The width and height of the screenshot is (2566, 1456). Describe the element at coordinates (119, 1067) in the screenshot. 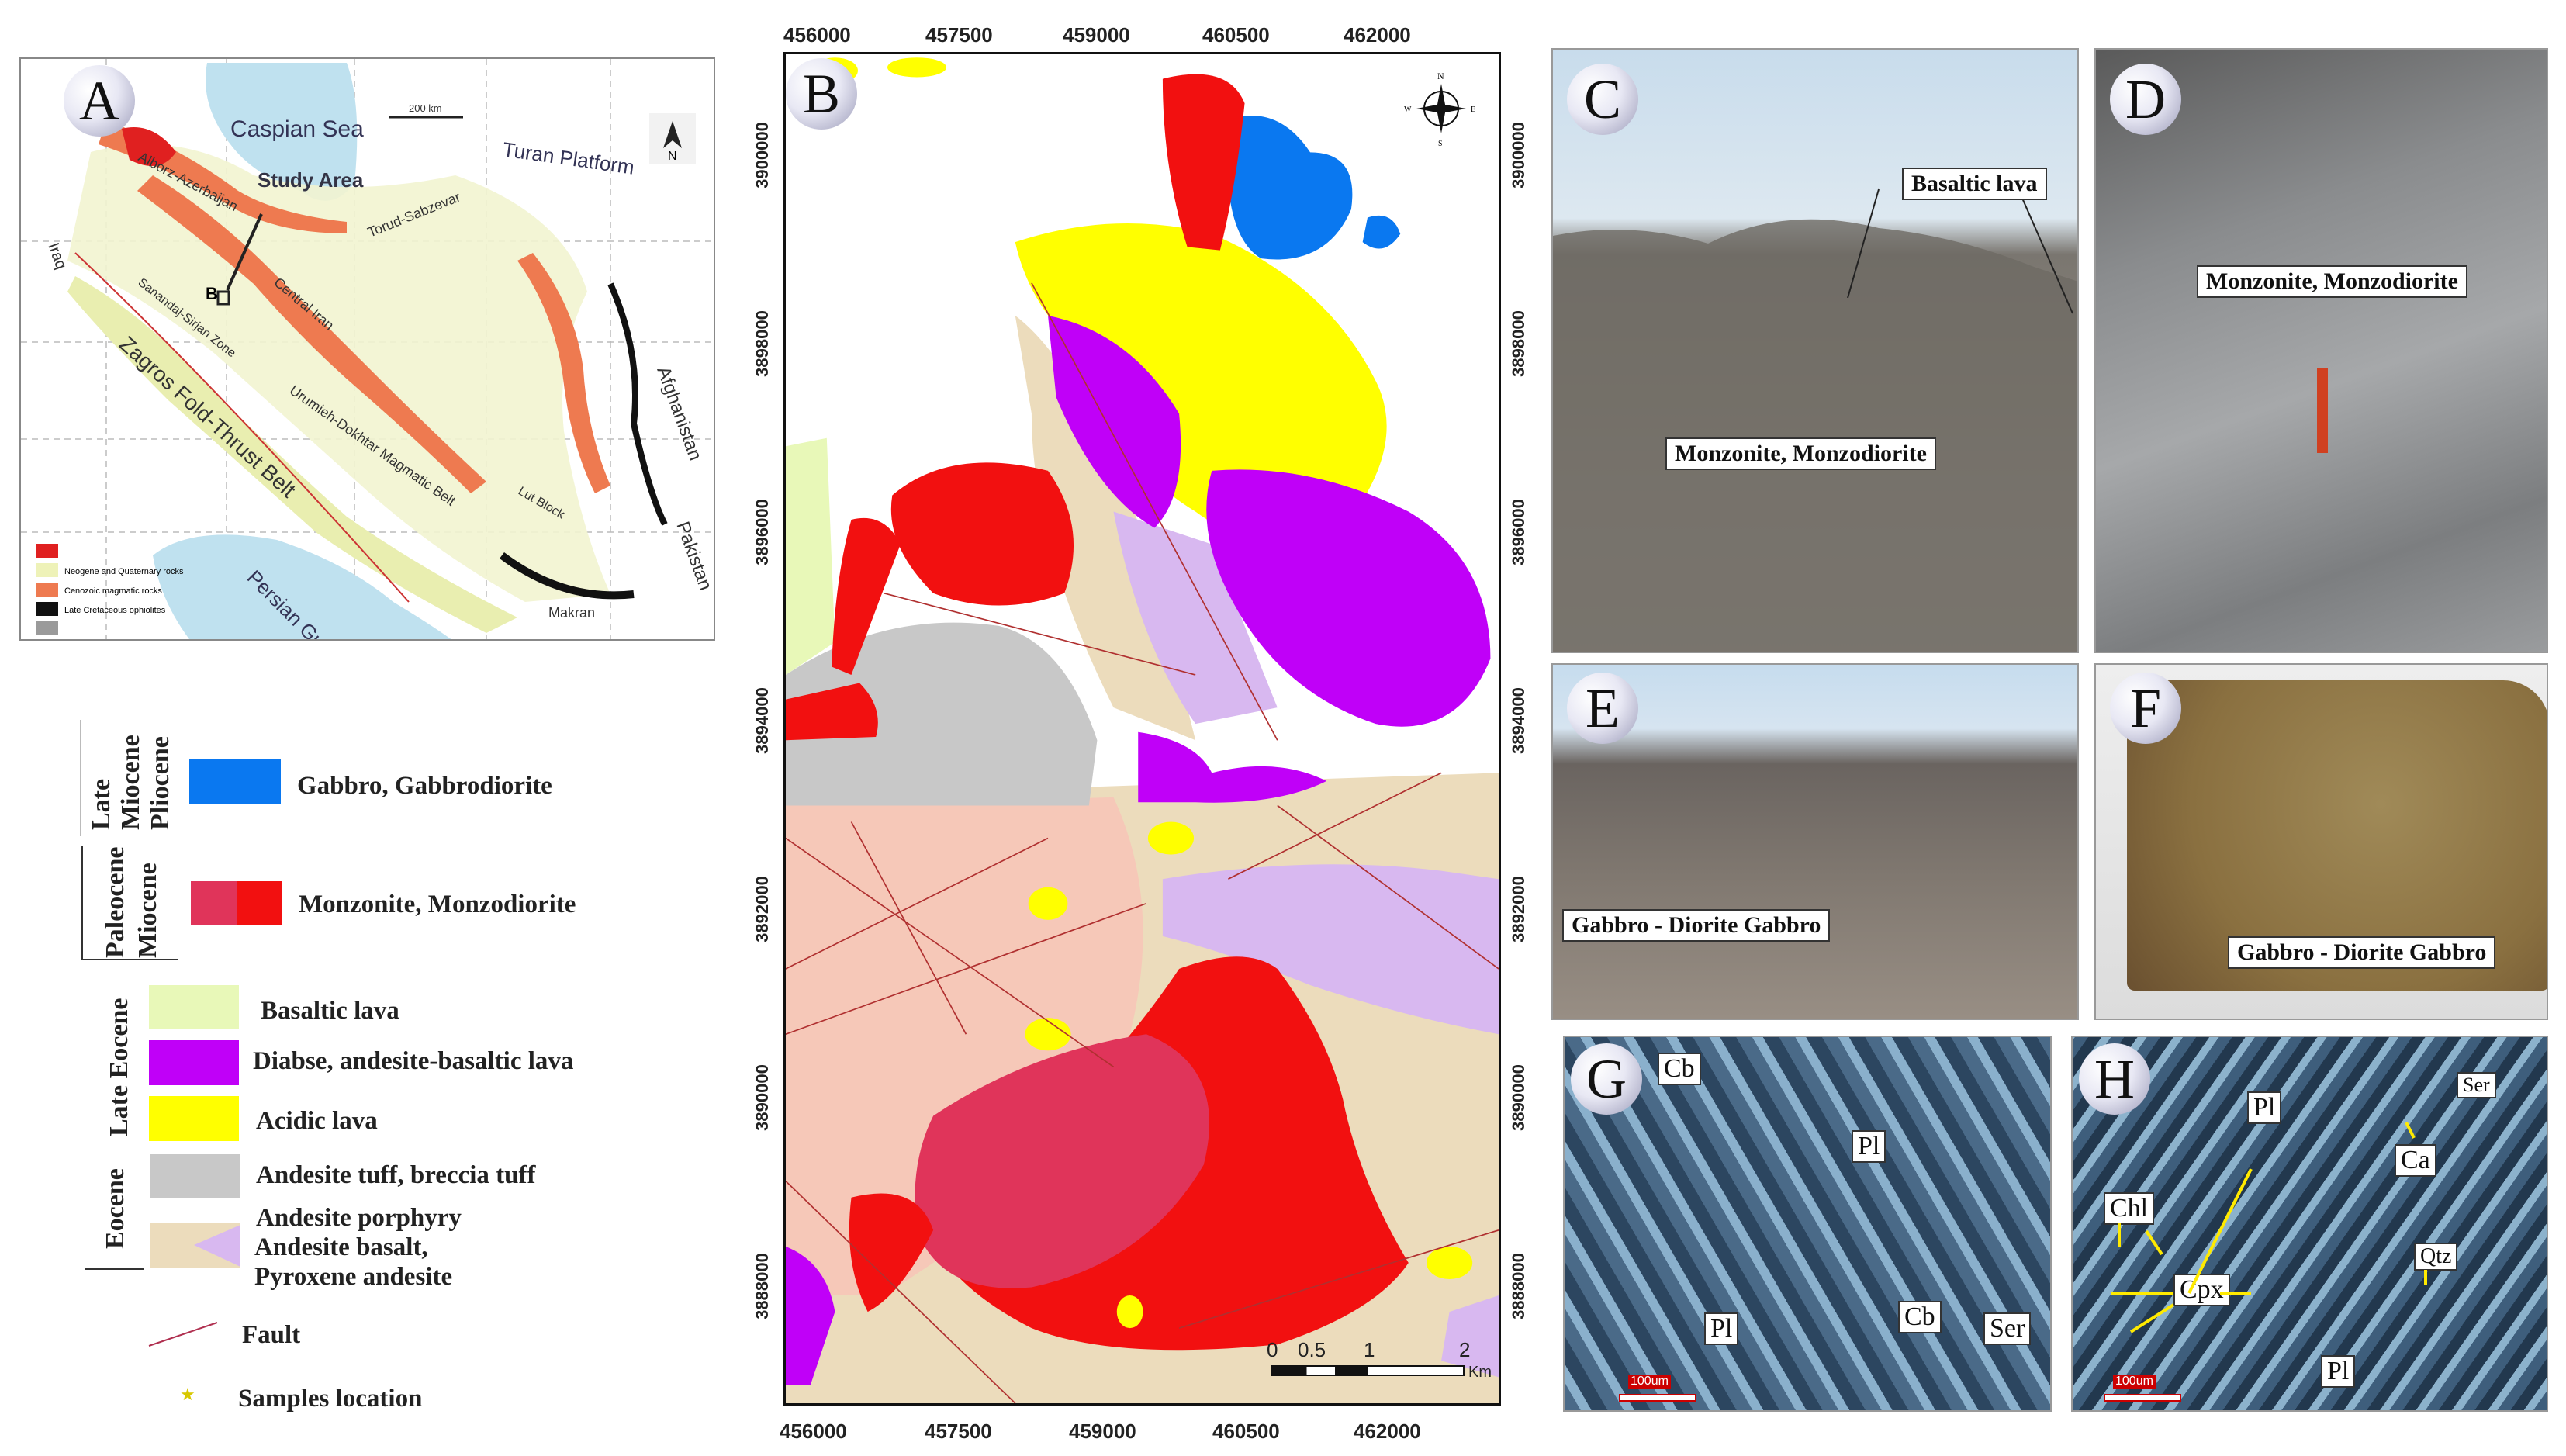

I see `era-label: Late Eocene` at that location.